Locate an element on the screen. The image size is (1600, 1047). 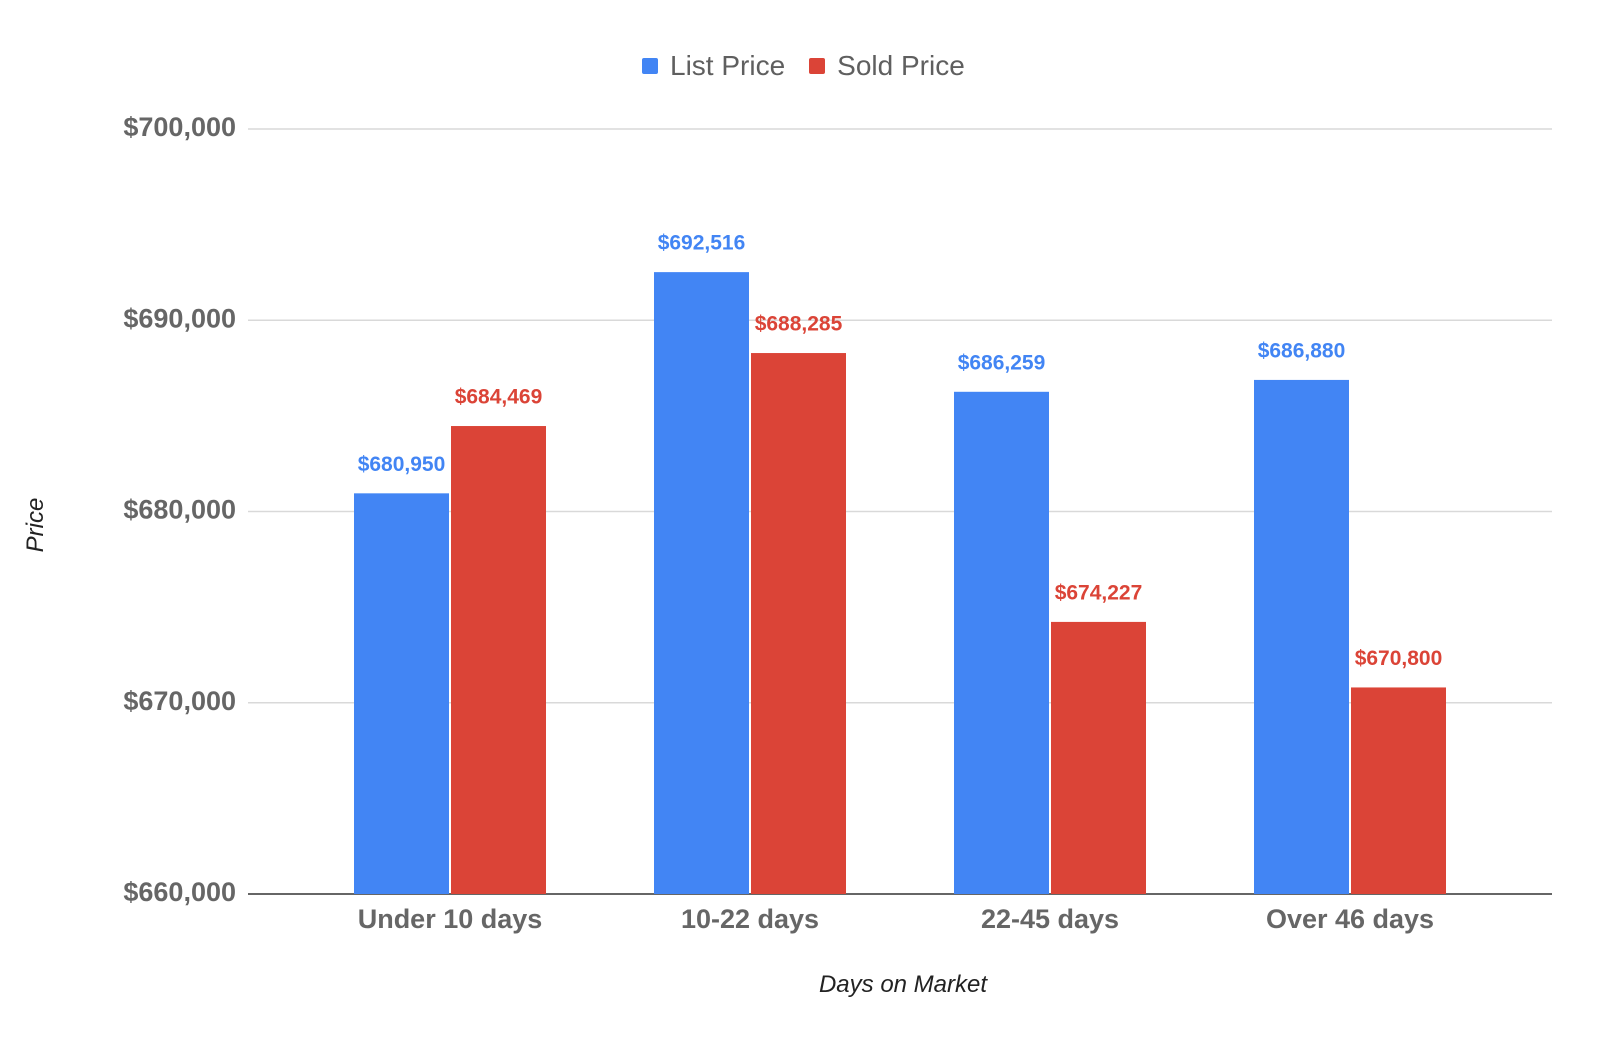
legend-item-list-price: List Price is located at coordinates (713, 66).